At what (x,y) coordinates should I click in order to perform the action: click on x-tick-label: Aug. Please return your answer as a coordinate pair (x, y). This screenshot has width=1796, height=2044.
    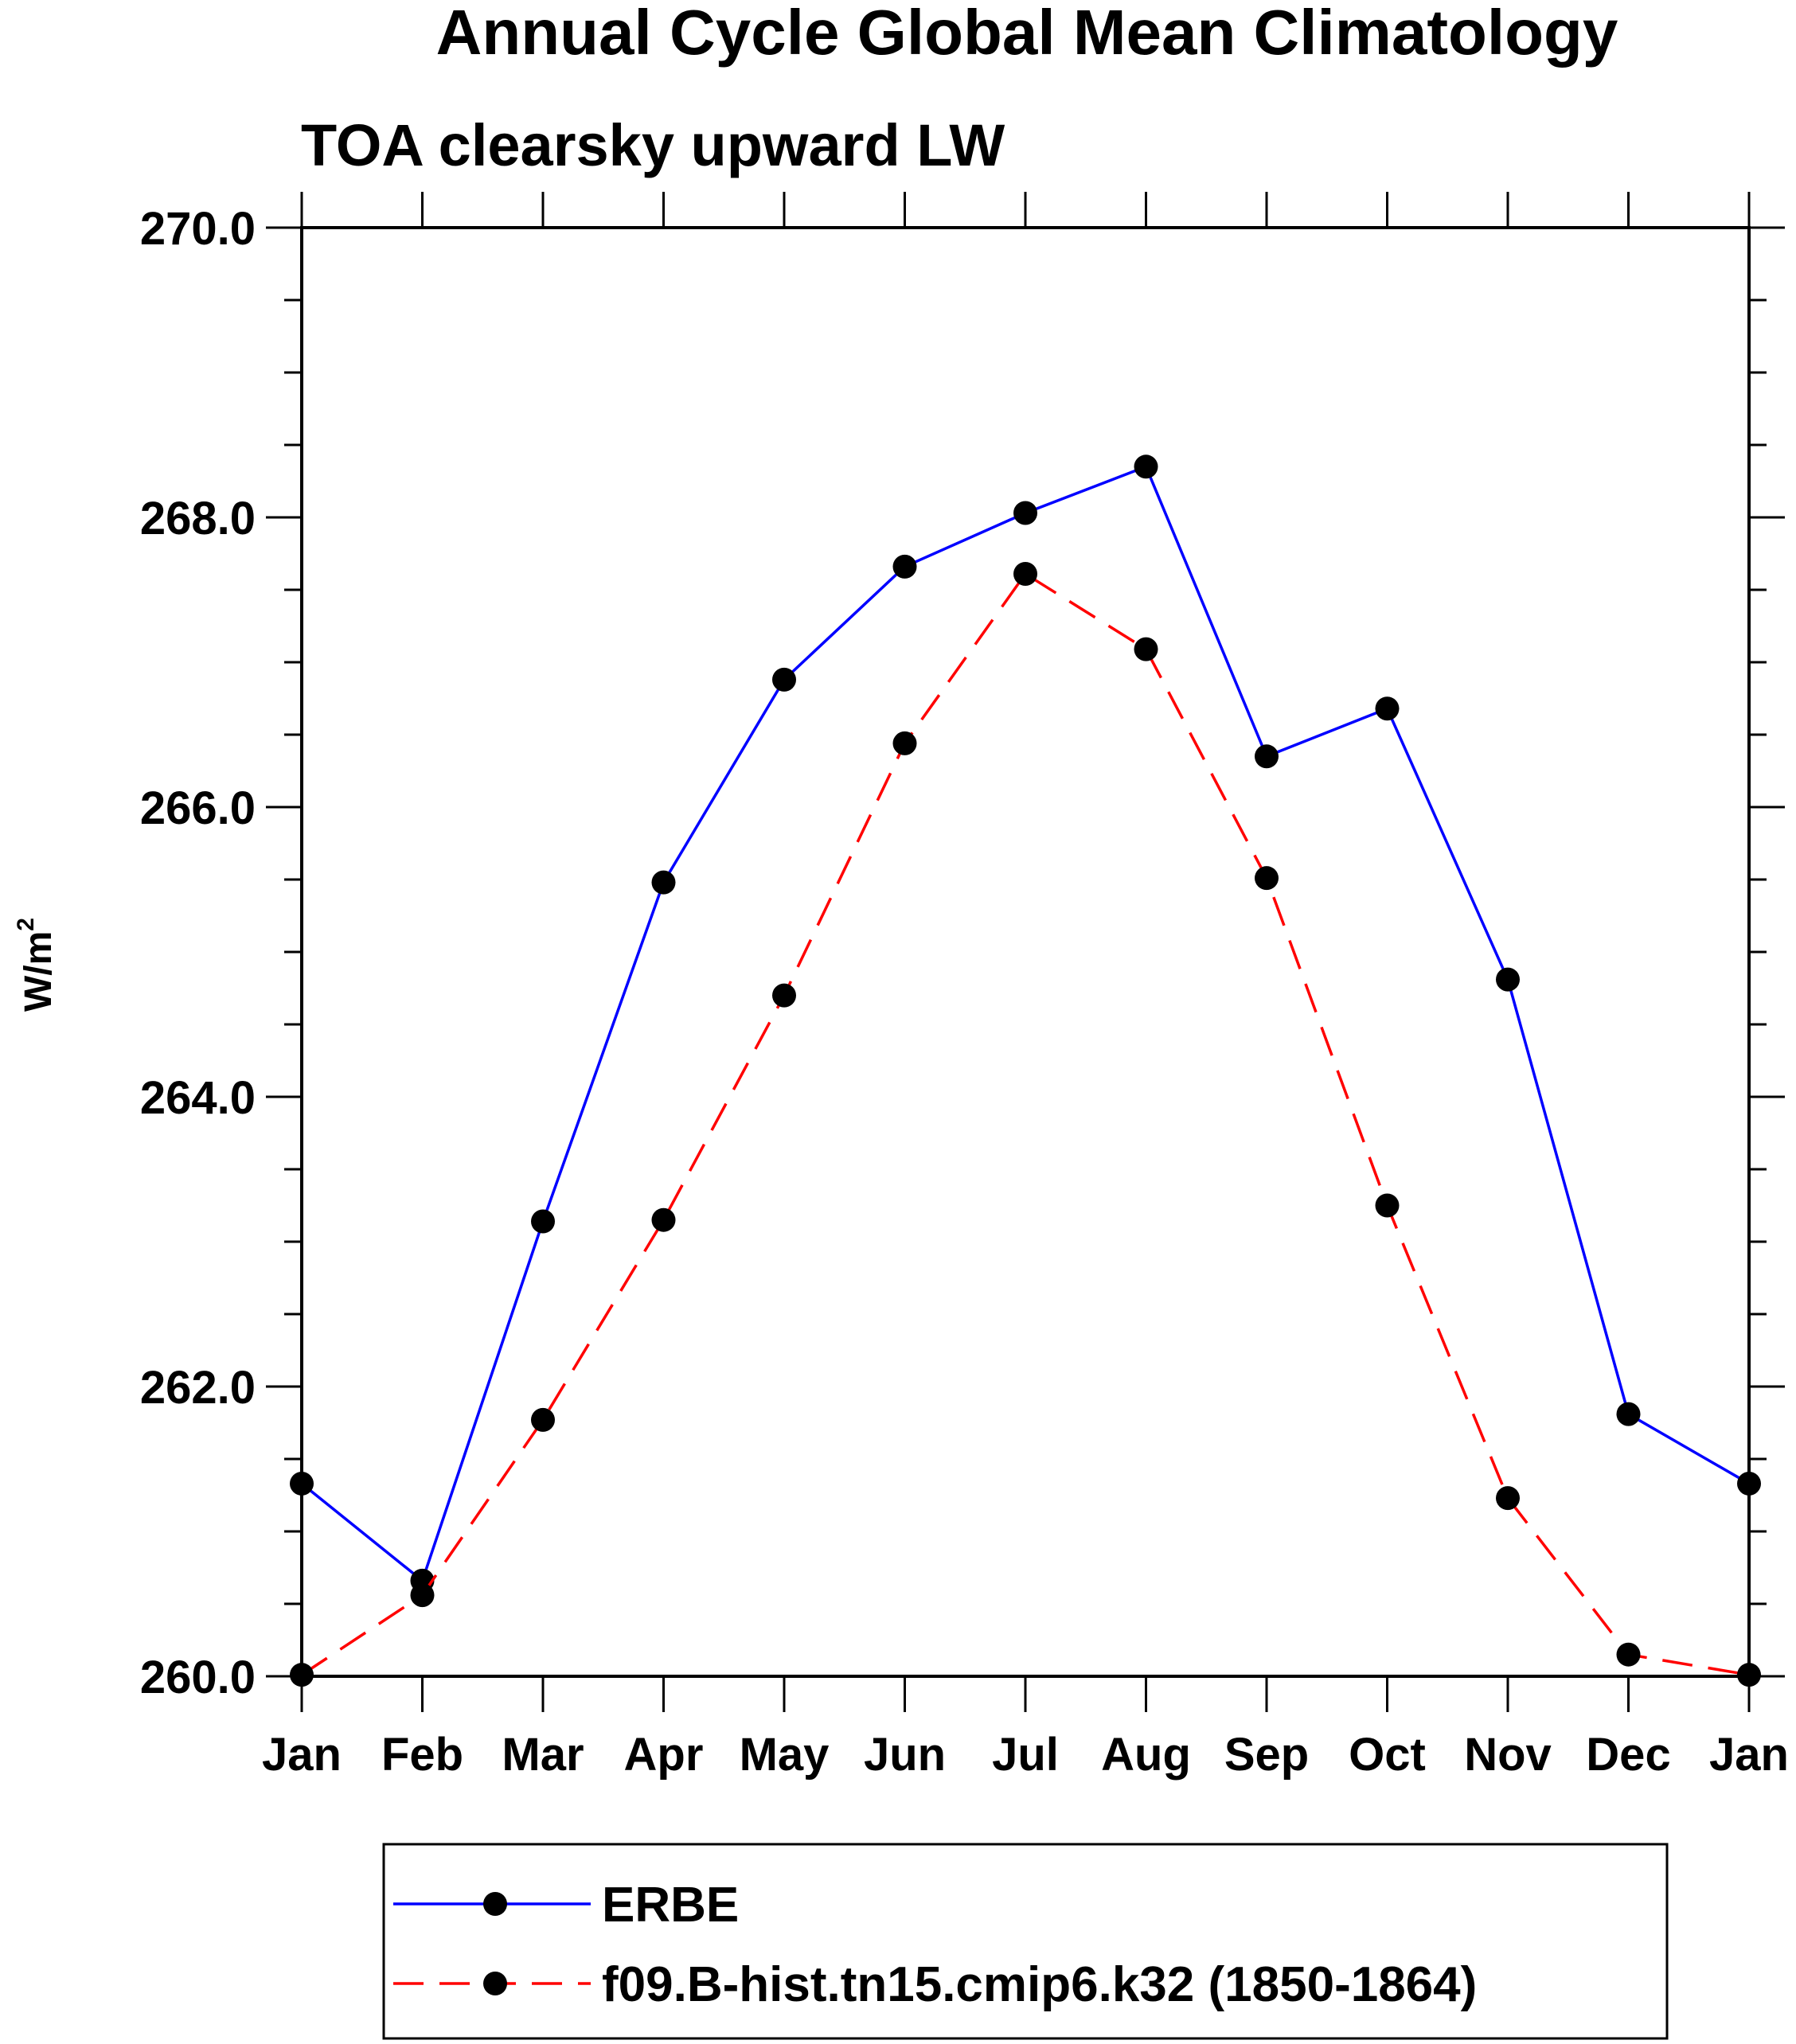
    Looking at the image, I should click on (1146, 1755).